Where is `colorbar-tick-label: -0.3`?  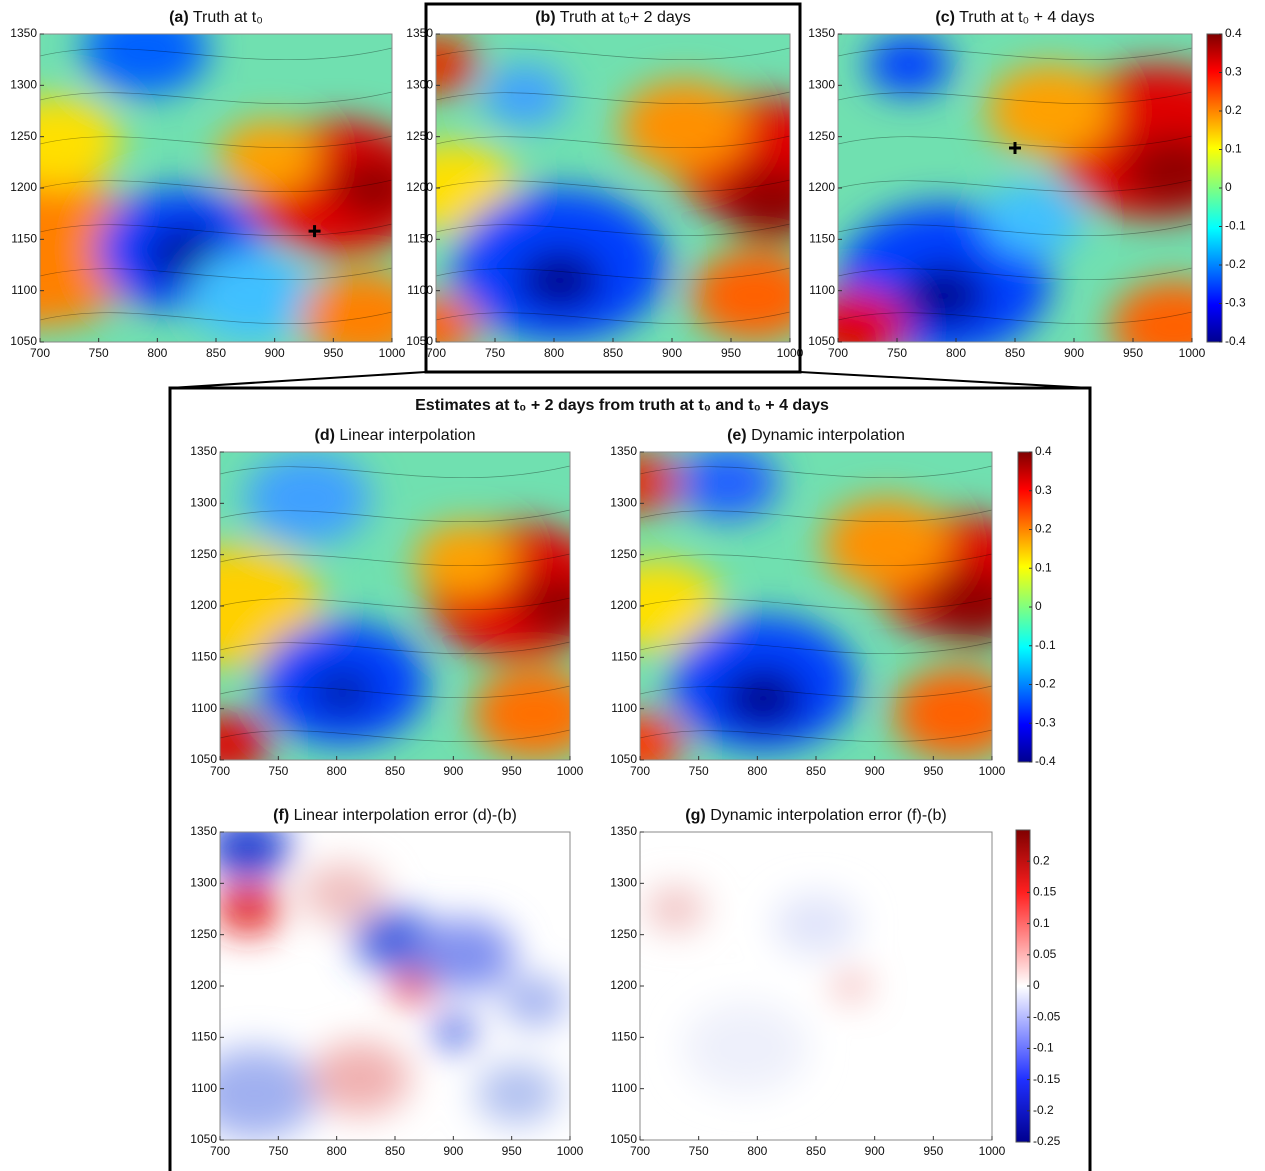 colorbar-tick-label: -0.3 is located at coordinates (1235, 303).